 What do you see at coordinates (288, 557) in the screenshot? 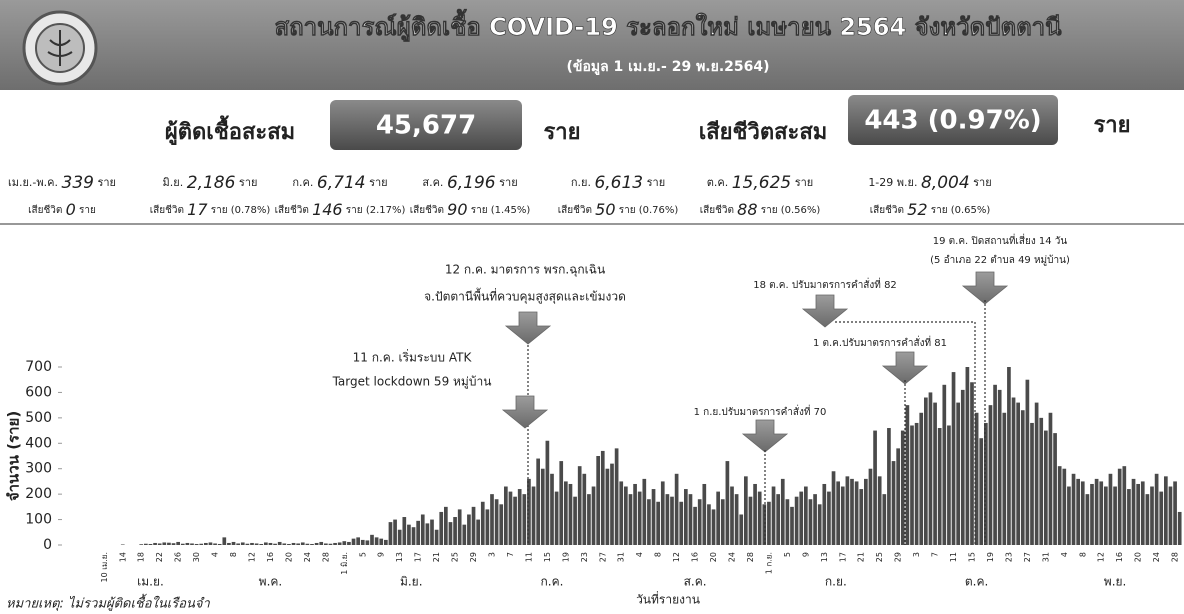
I see `x-tick-label: 20` at bounding box center [288, 557].